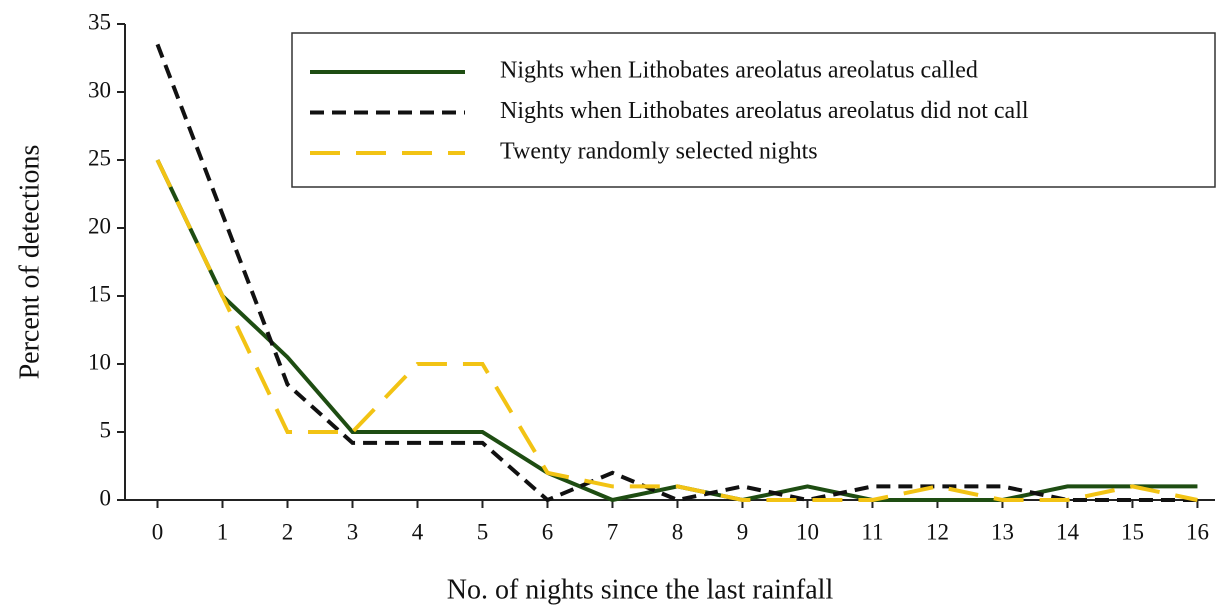 The height and width of the screenshot is (612, 1231). What do you see at coordinates (288, 531) in the screenshot?
I see `x-tick-label: 2` at bounding box center [288, 531].